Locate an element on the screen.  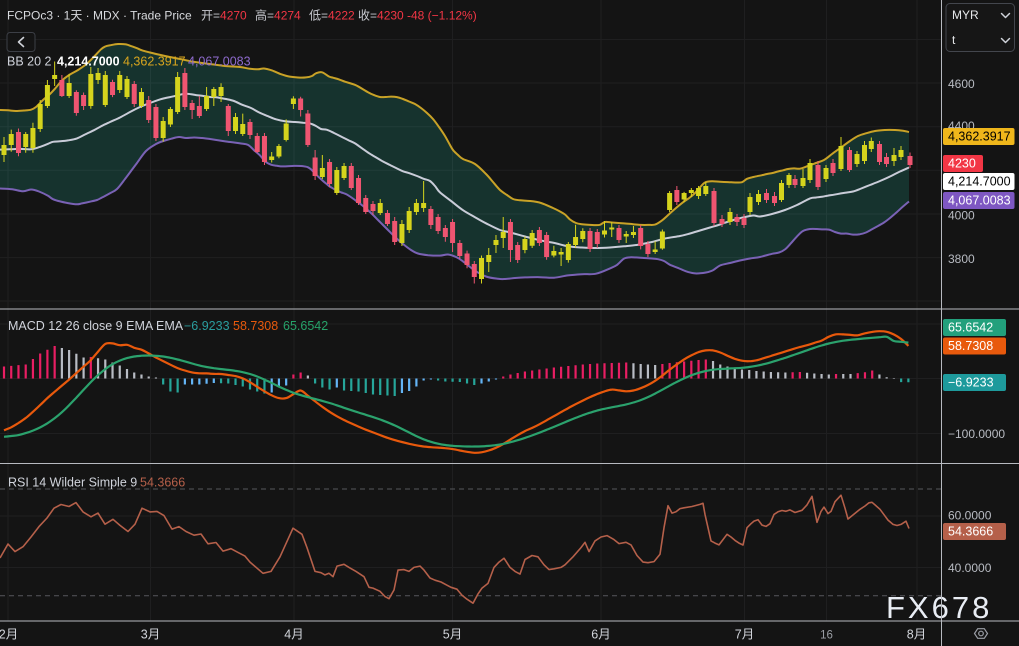
svg-text: FX678 is located at coordinates (939, 607).